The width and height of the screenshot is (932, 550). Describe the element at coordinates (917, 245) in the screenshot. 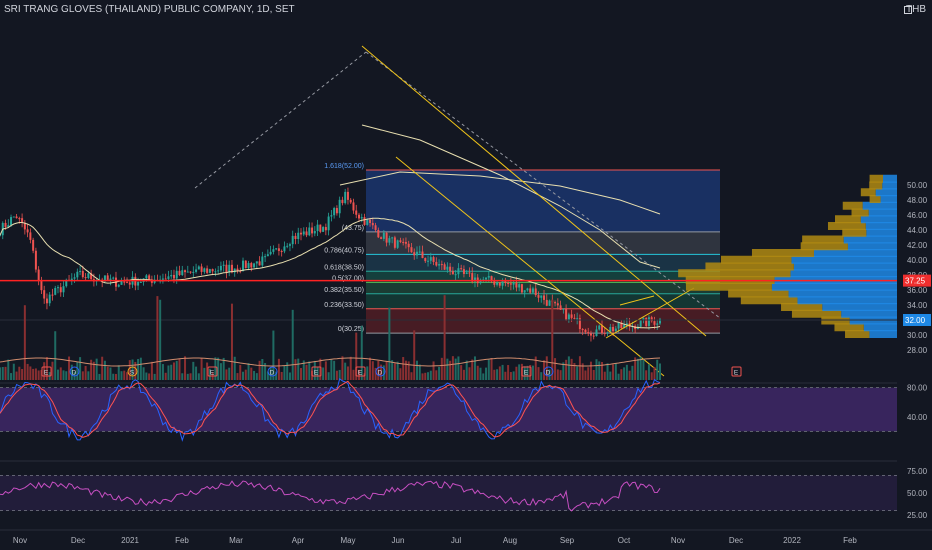

I see `y-tick-label: 42.00` at that location.